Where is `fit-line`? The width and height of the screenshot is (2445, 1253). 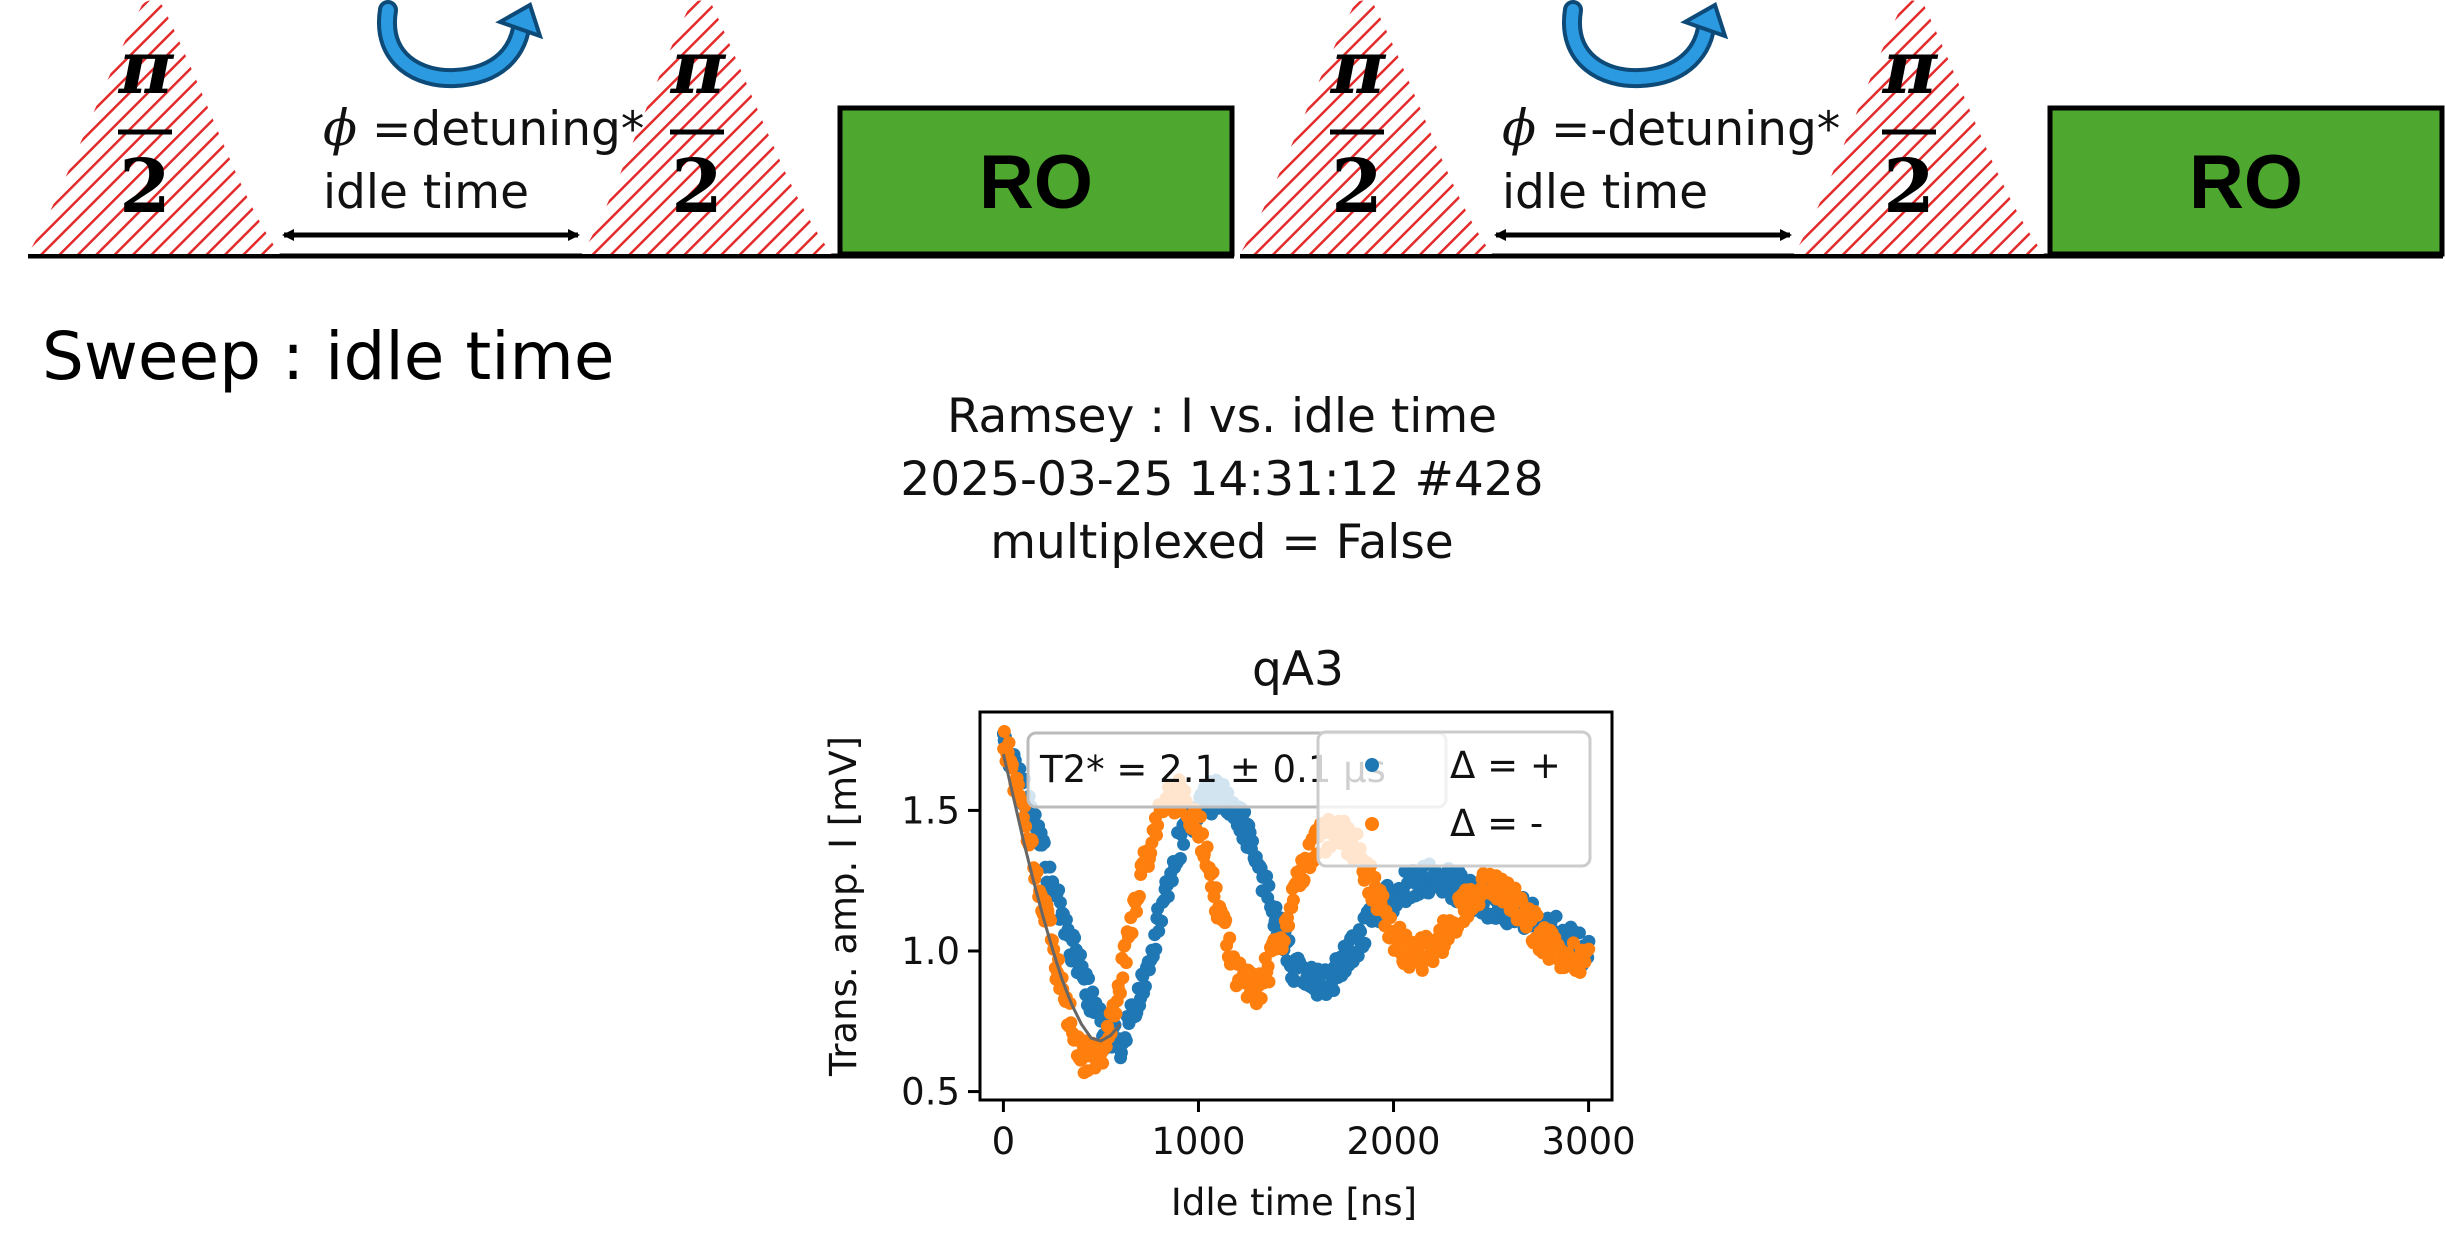
fit-line is located at coordinates (1061, 898).